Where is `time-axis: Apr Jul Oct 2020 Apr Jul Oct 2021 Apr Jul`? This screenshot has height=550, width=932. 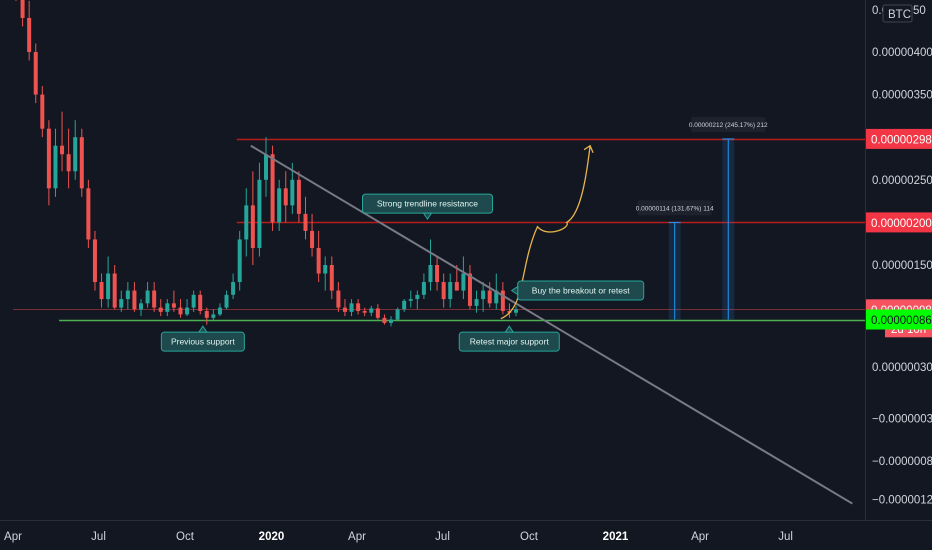 time-axis: Apr Jul Oct 2020 Apr Jul Oct 2021 Apr Jul is located at coordinates (398, 537).